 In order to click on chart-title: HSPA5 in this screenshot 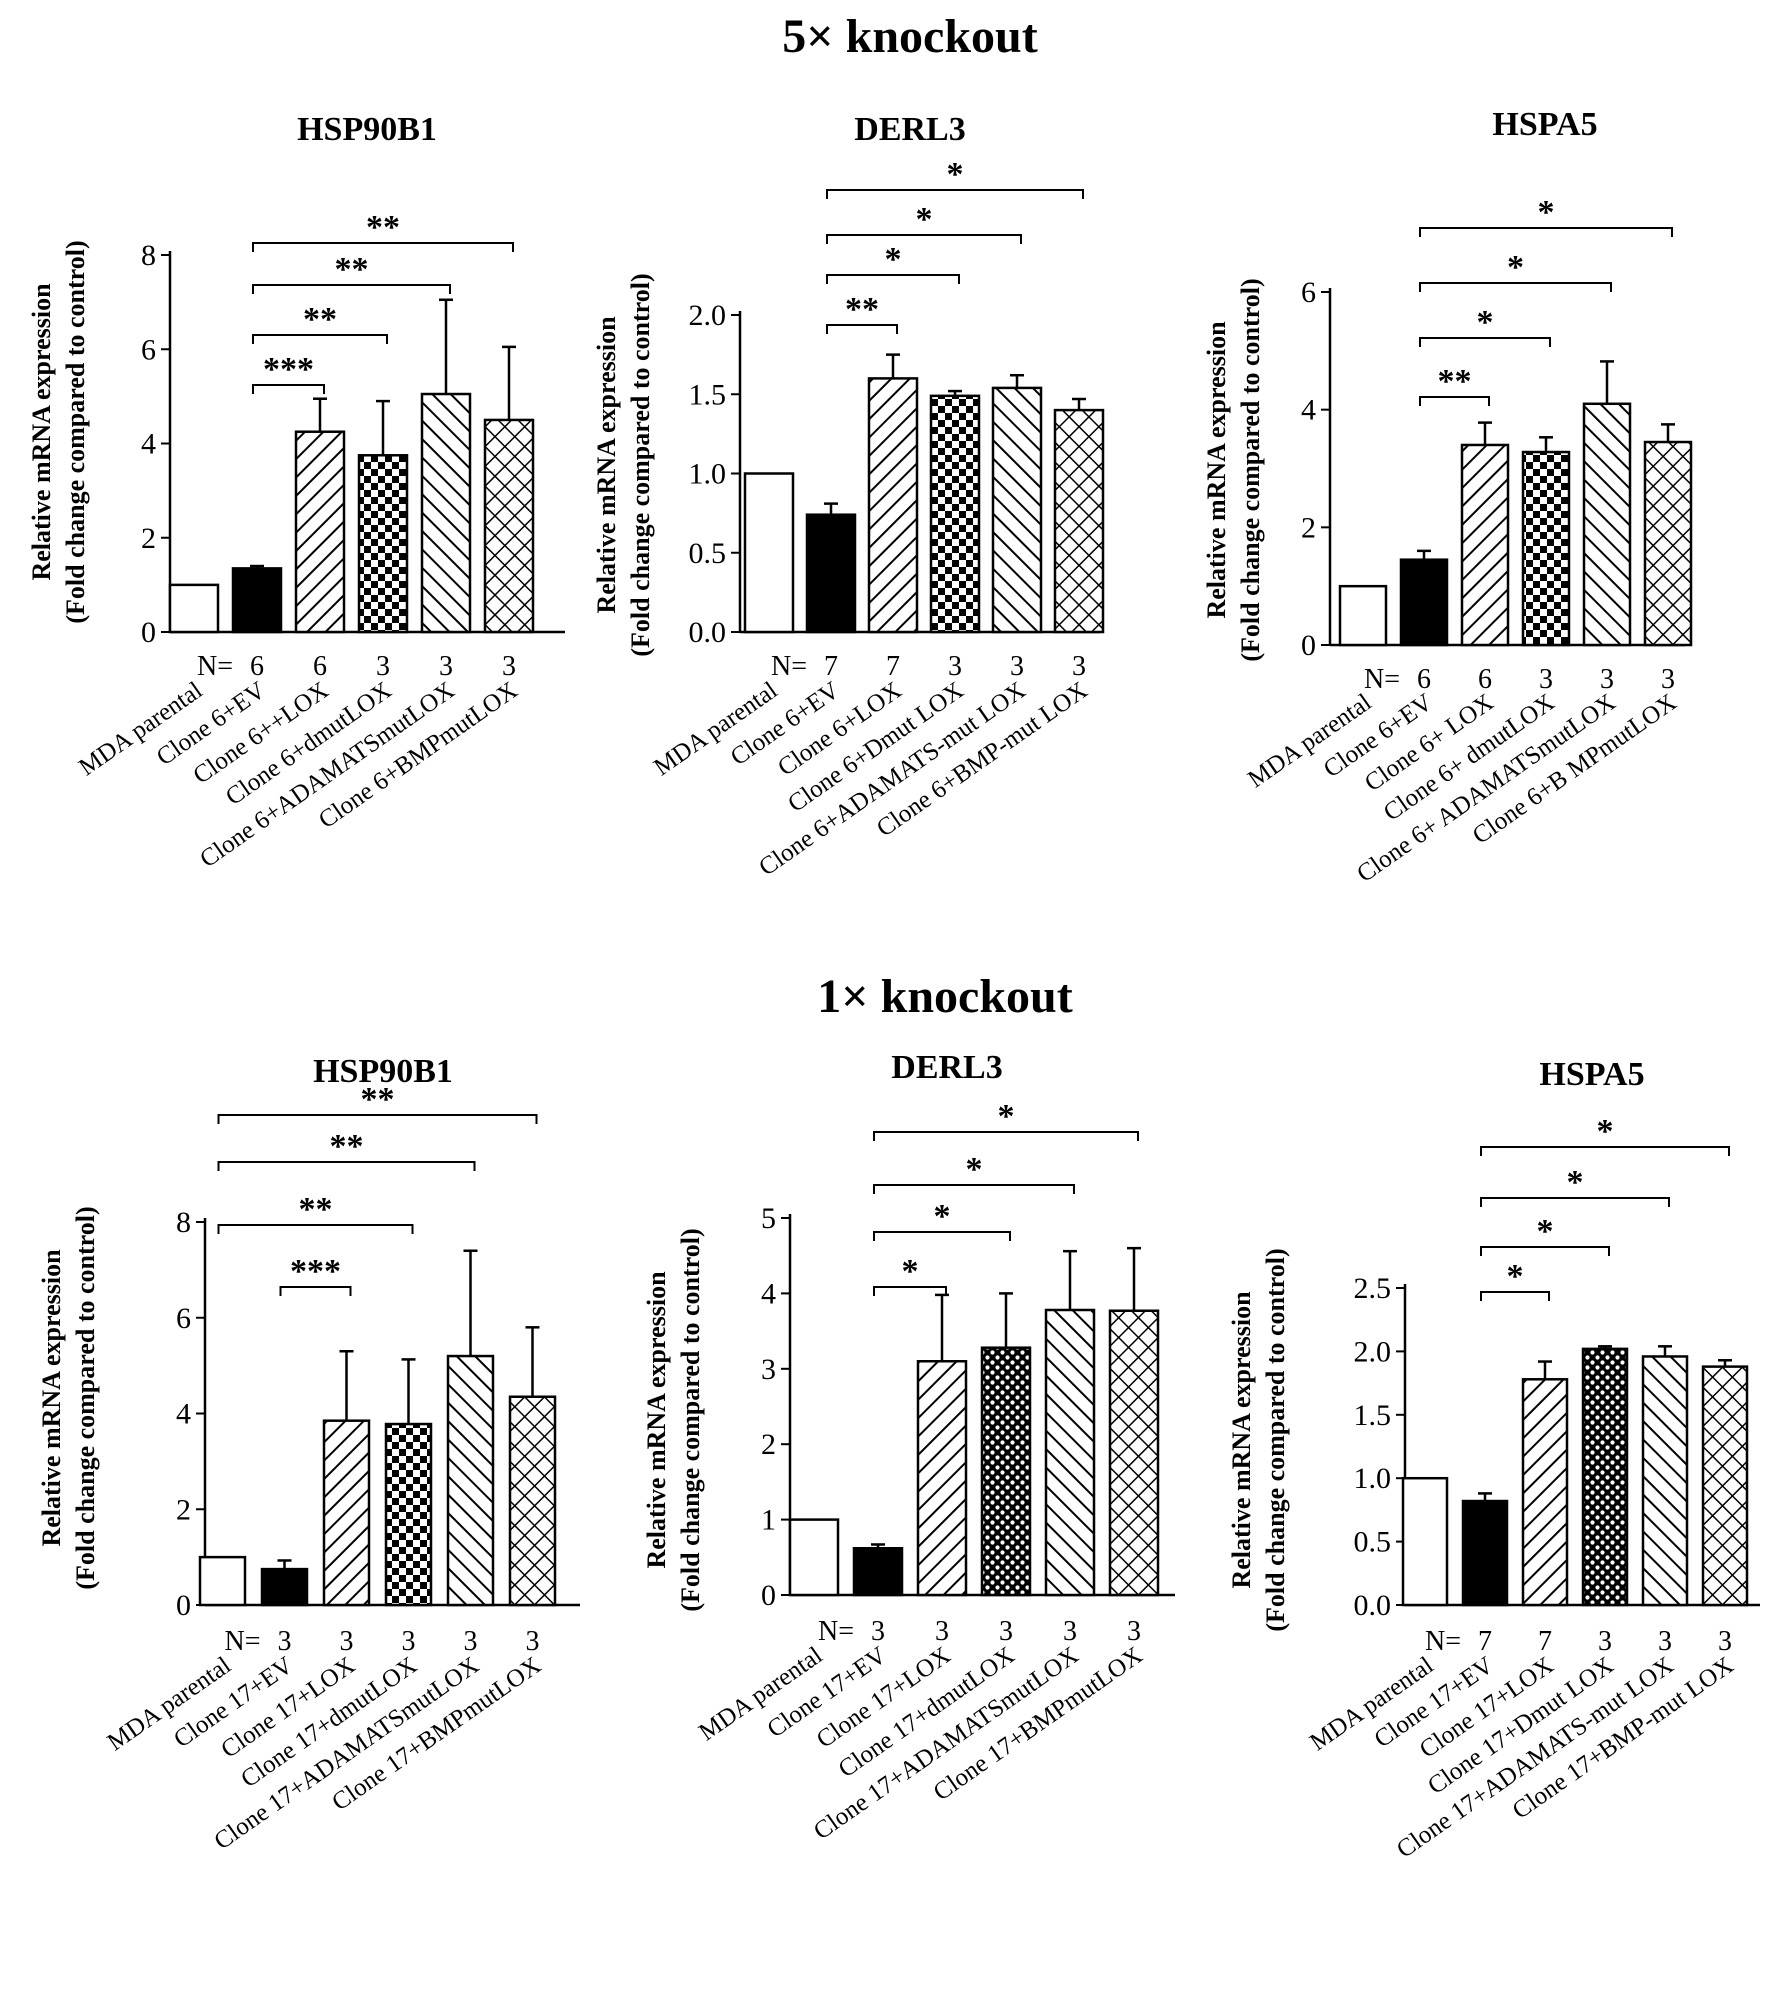, I will do `click(1544, 124)`.